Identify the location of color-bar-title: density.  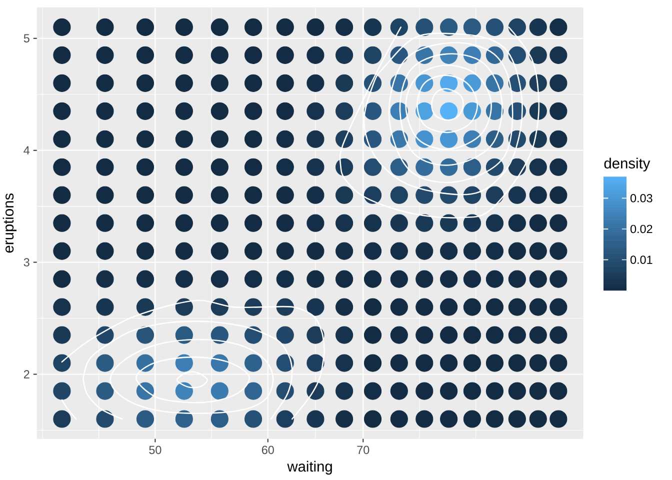
(627, 165).